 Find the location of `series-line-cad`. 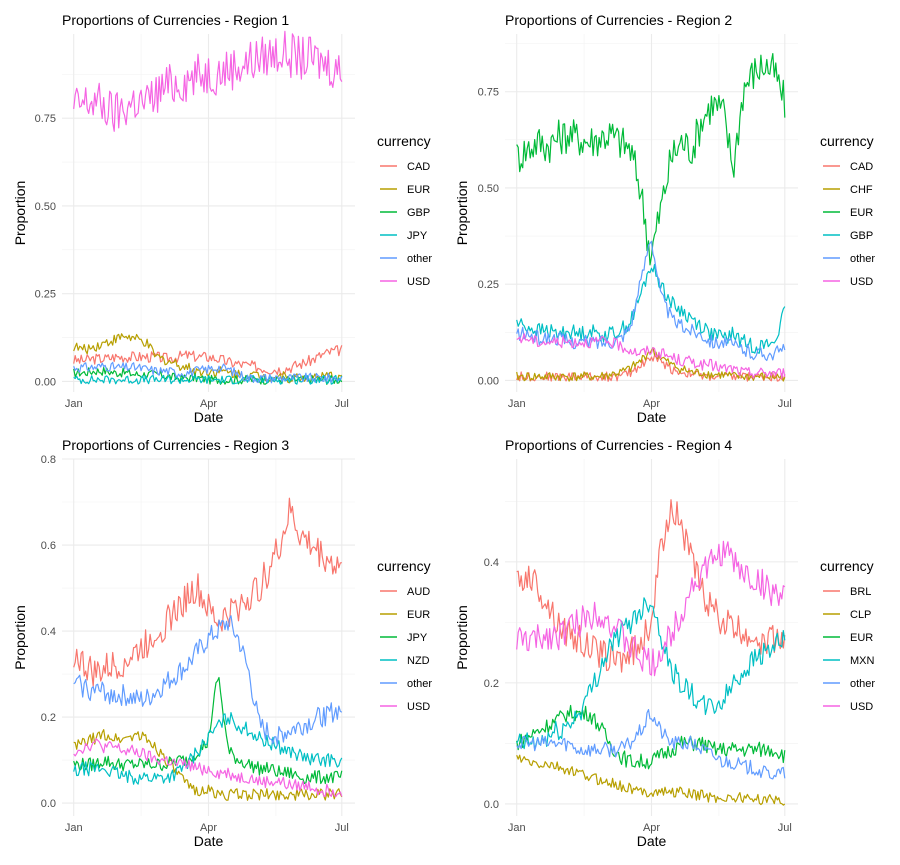

series-line-cad is located at coordinates (208, 360).